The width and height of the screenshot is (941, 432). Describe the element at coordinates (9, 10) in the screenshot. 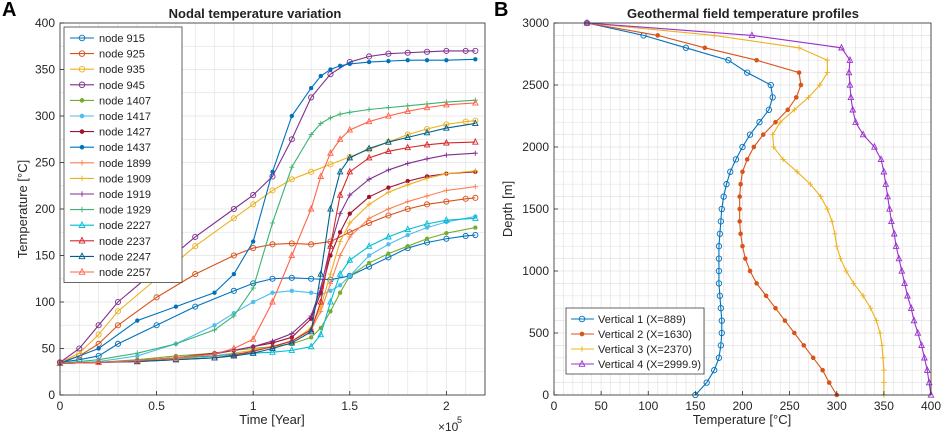

I see `panel-letter-a: A` at that location.